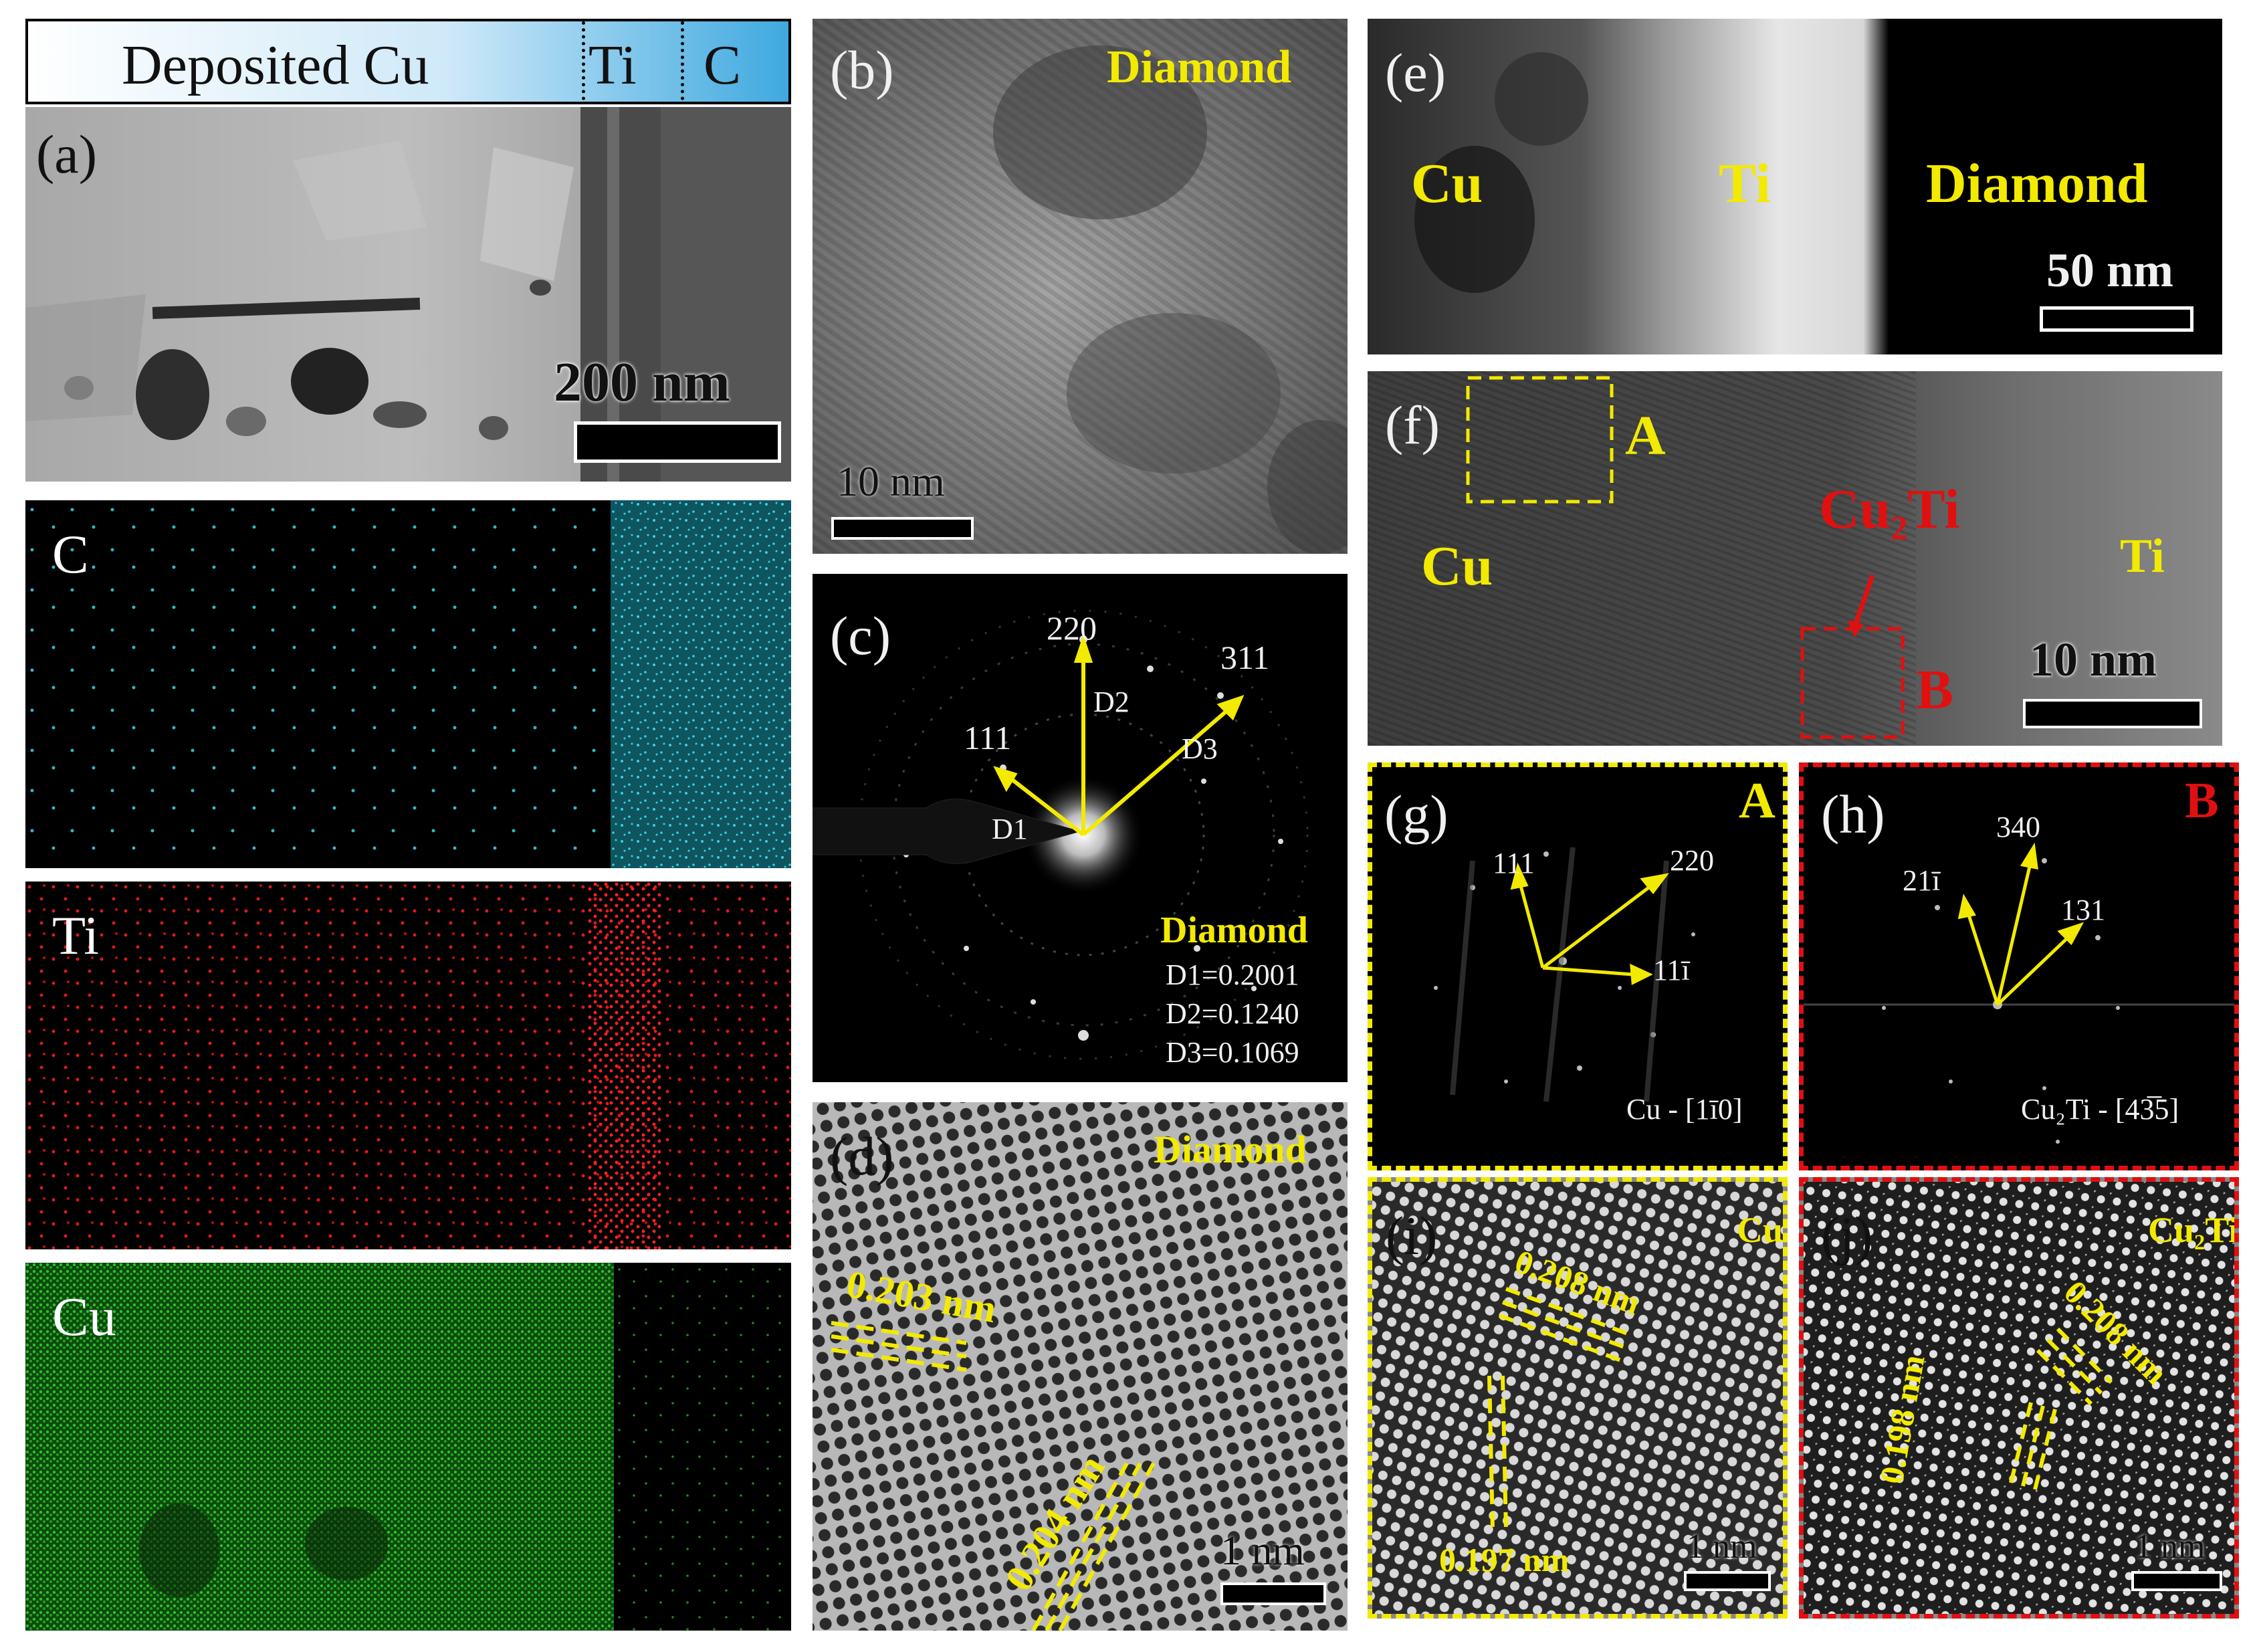 This screenshot has width=2253, height=1652. I want to click on panel-h-spot-340: 340, so click(2018, 827).